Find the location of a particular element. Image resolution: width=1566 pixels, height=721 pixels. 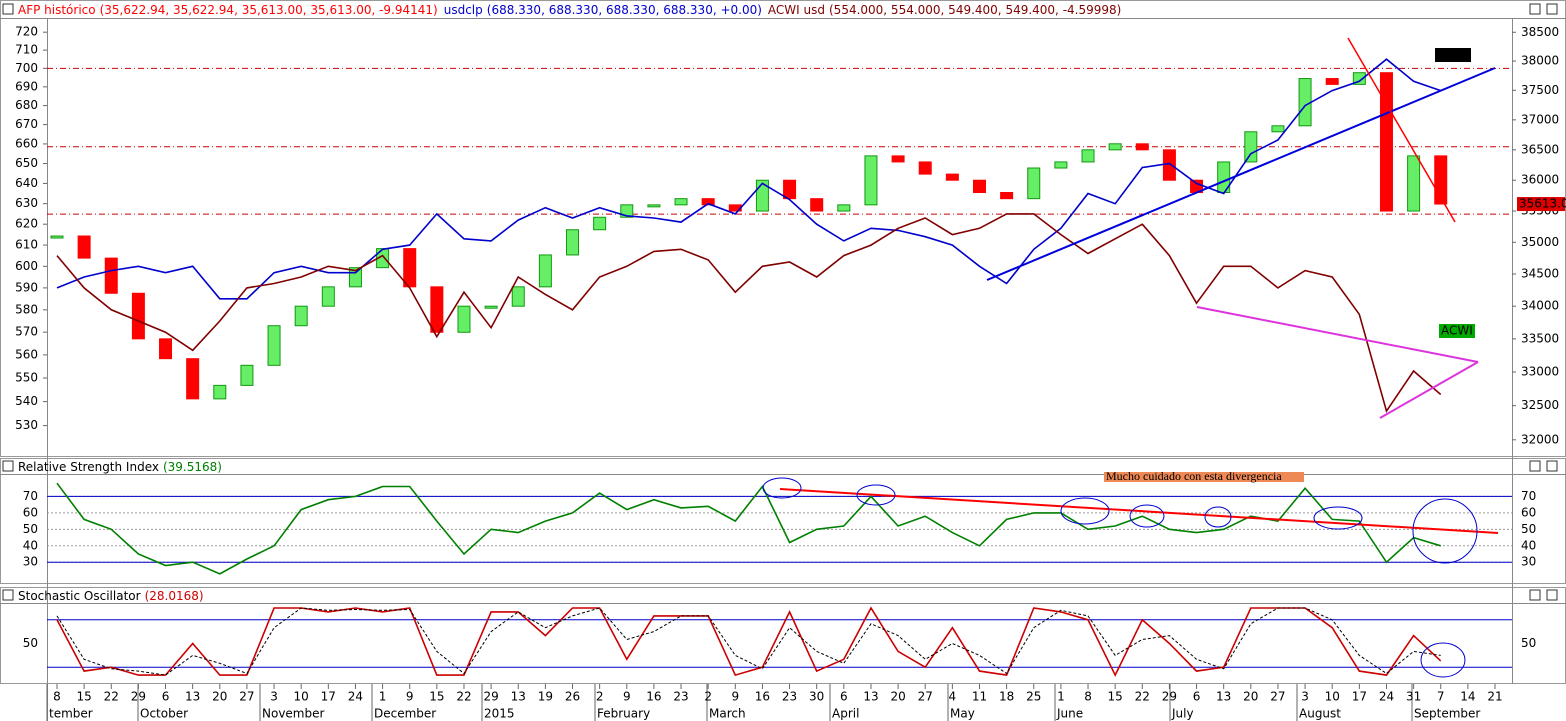

x-tick-label: 3 is located at coordinates (1305, 697).